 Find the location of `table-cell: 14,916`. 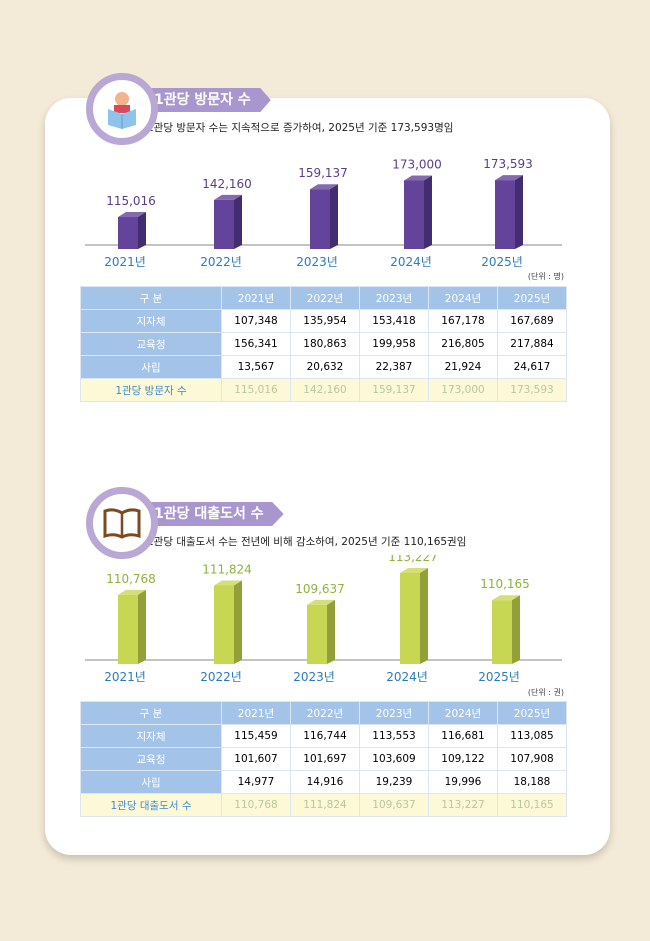

table-cell: 14,916 is located at coordinates (325, 782).